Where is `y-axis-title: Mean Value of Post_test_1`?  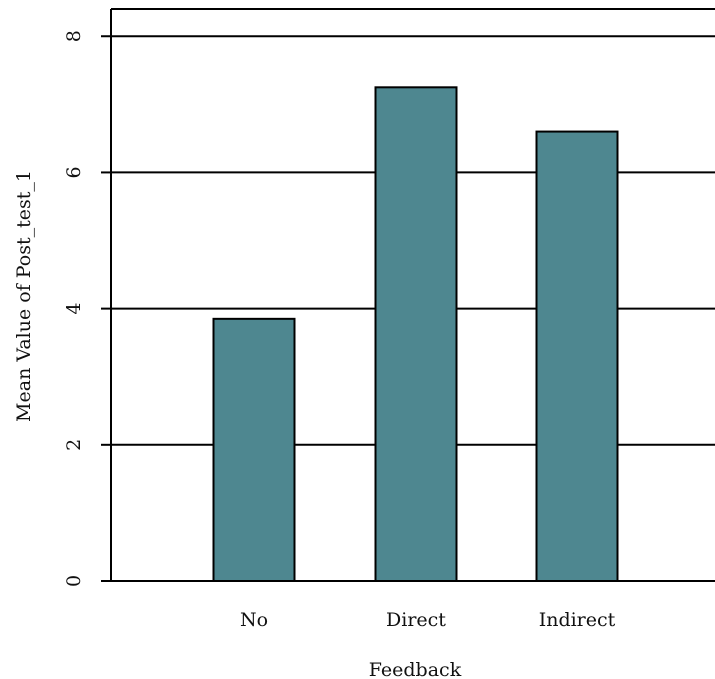 y-axis-title: Mean Value of Post_test_1 is located at coordinates (24, 296).